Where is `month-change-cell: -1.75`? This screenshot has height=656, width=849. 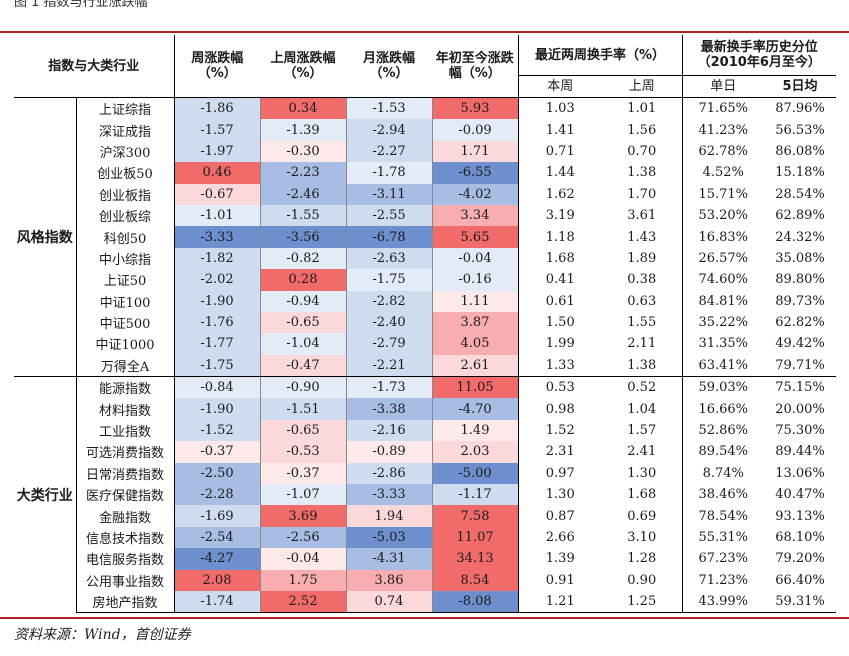
month-change-cell: -1.75 is located at coordinates (389, 280).